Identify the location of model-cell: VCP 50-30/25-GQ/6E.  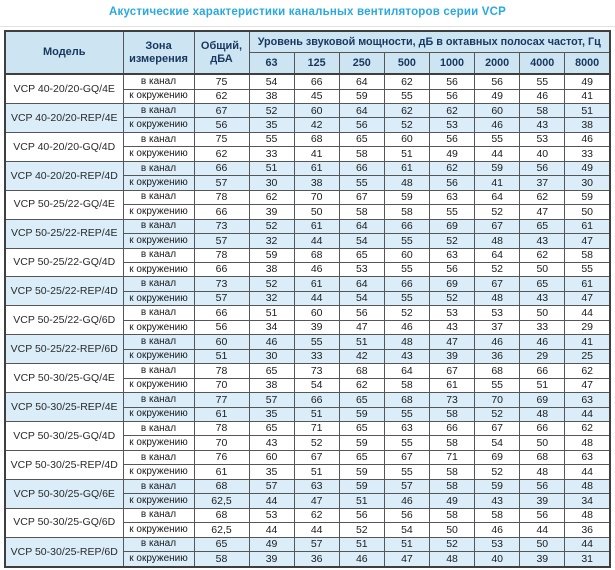
(64, 493).